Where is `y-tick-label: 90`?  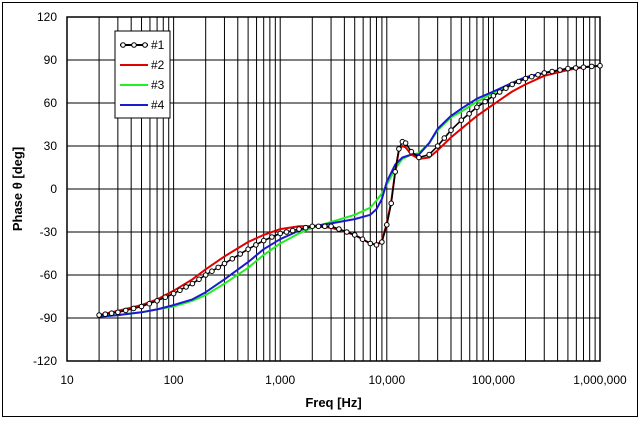
y-tick-label: 90 is located at coordinates (51, 60).